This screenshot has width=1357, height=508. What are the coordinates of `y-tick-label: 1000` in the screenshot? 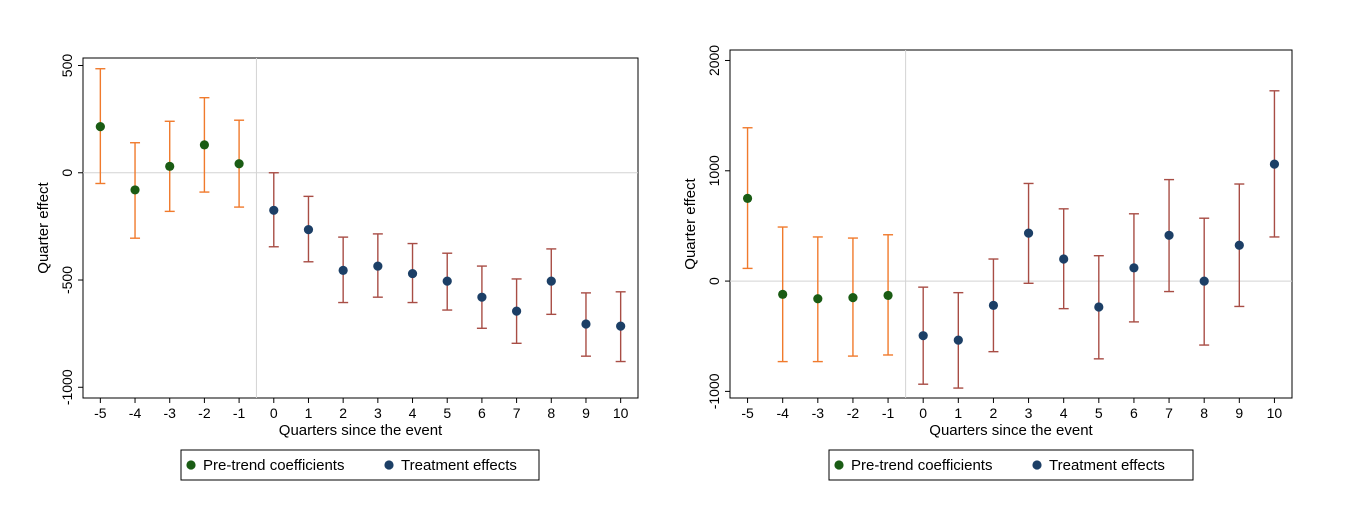 It's located at (714, 170).